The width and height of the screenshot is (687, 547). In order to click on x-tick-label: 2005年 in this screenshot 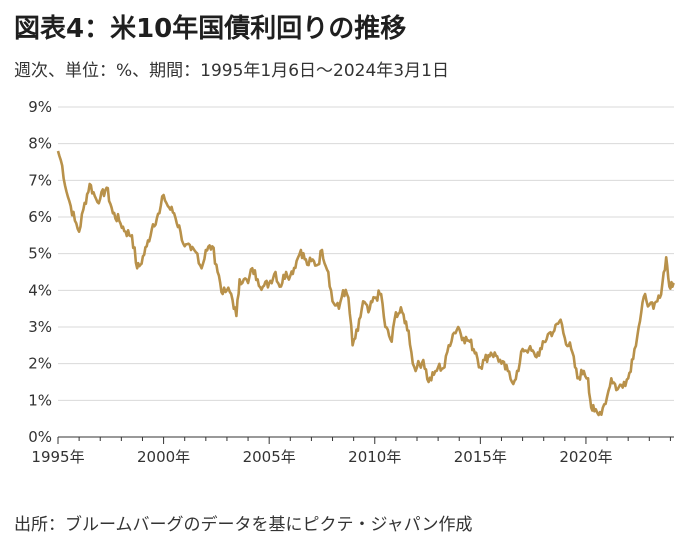, I will do `click(269, 457)`.